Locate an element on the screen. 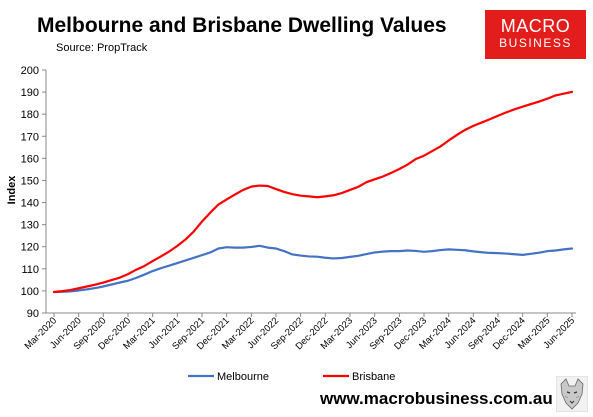  y-axis-label: Index is located at coordinates (12, 190).